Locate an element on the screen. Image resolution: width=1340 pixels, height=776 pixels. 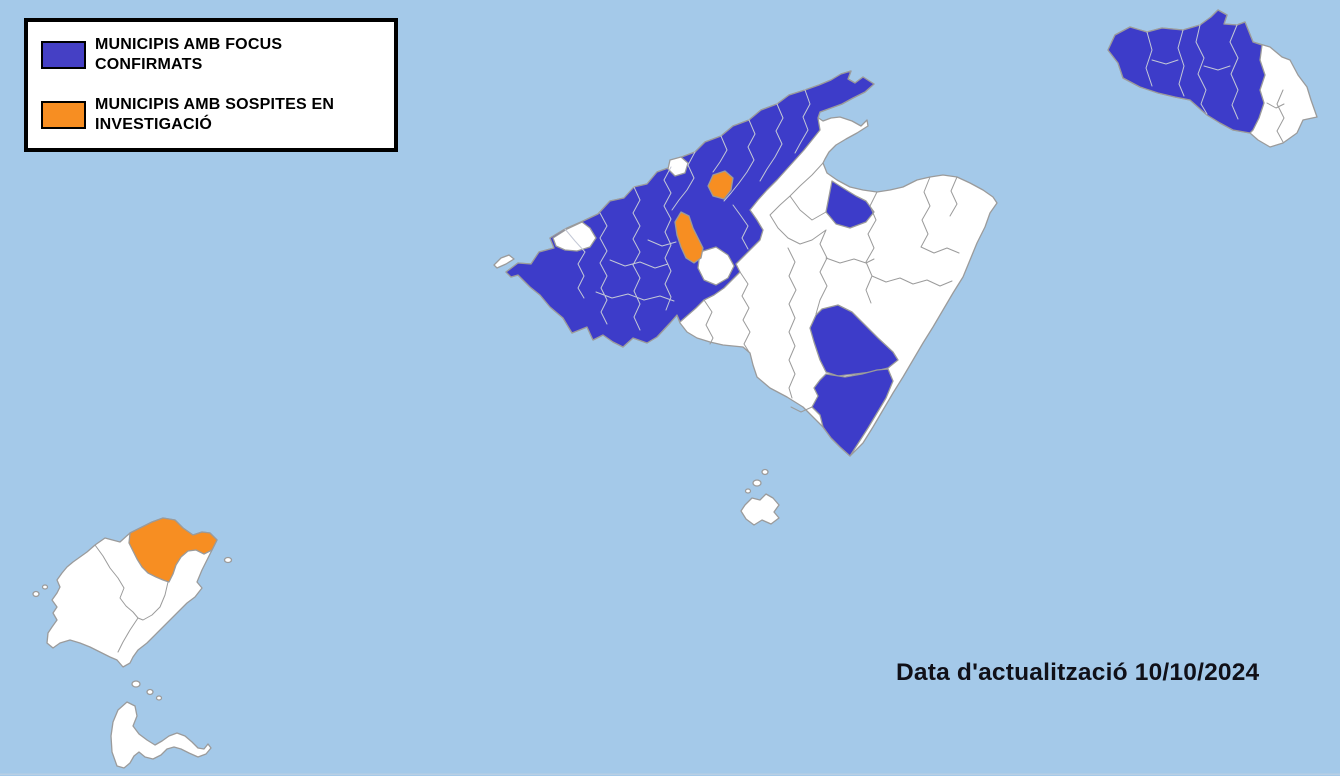
menorca-confirmed-region is located at coordinates (1186, 71).